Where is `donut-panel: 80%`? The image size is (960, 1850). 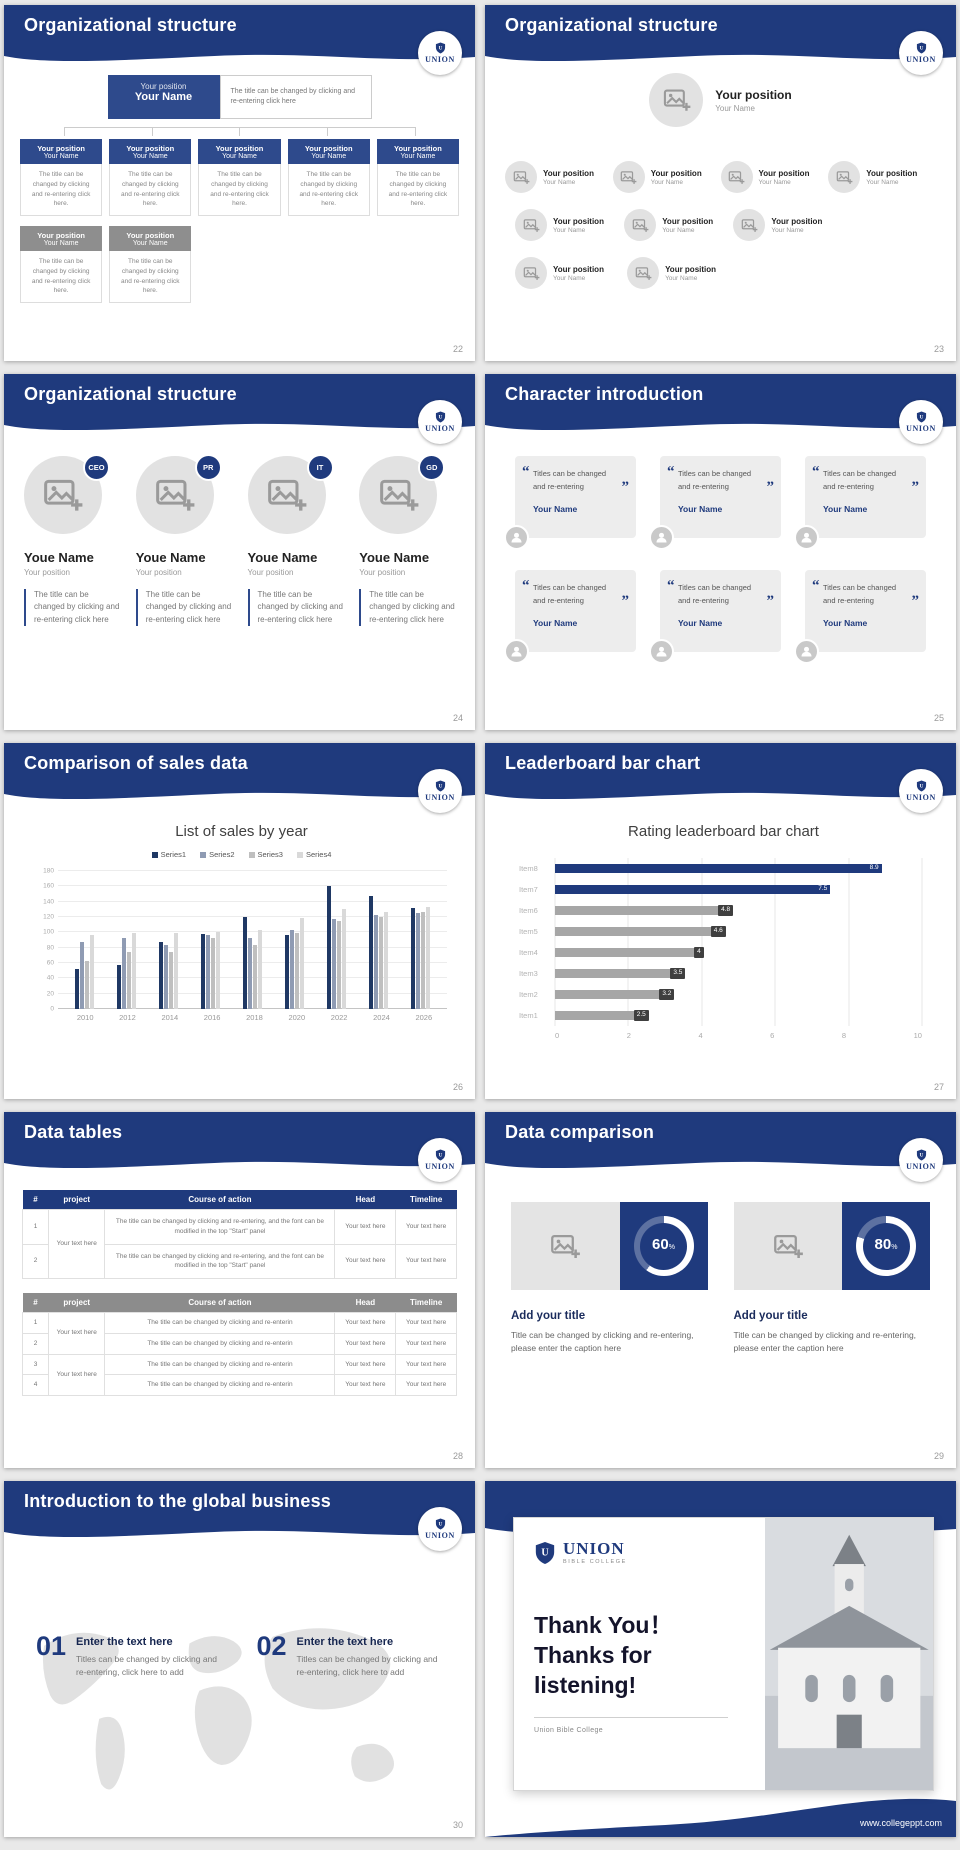 donut-panel: 80% is located at coordinates (886, 1246).